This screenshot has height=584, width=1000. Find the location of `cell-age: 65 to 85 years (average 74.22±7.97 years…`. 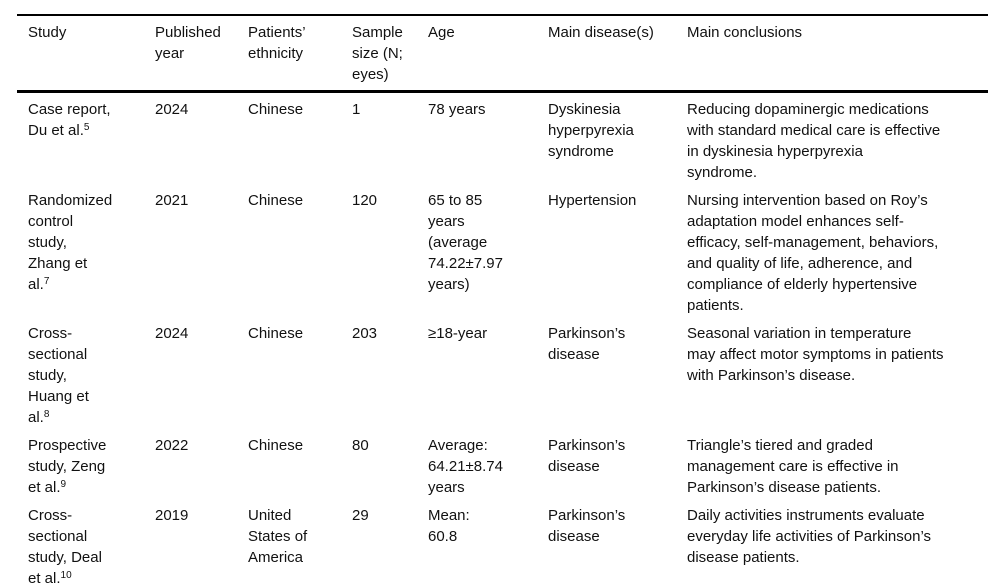

cell-age: 65 to 85 years (average 74.22±7.97 years… is located at coordinates (465, 242).